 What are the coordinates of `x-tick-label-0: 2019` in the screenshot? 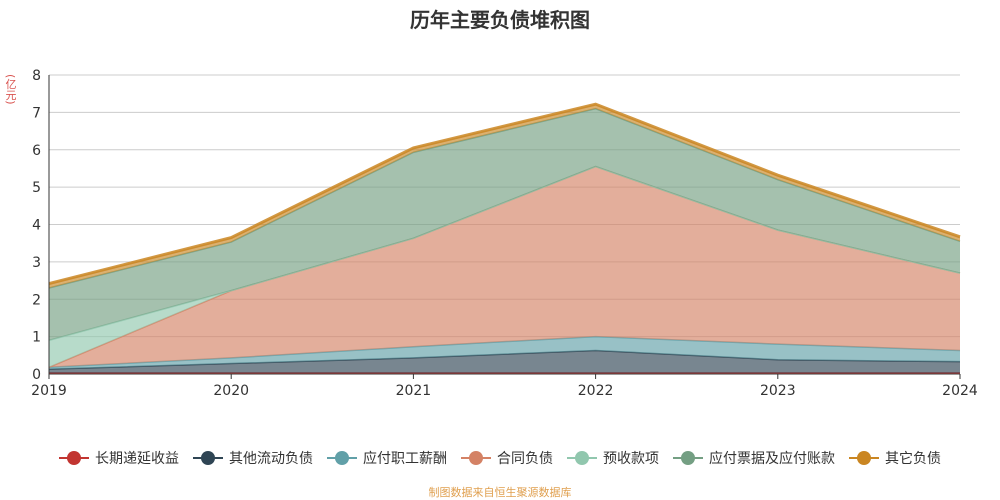 It's located at (49, 391).